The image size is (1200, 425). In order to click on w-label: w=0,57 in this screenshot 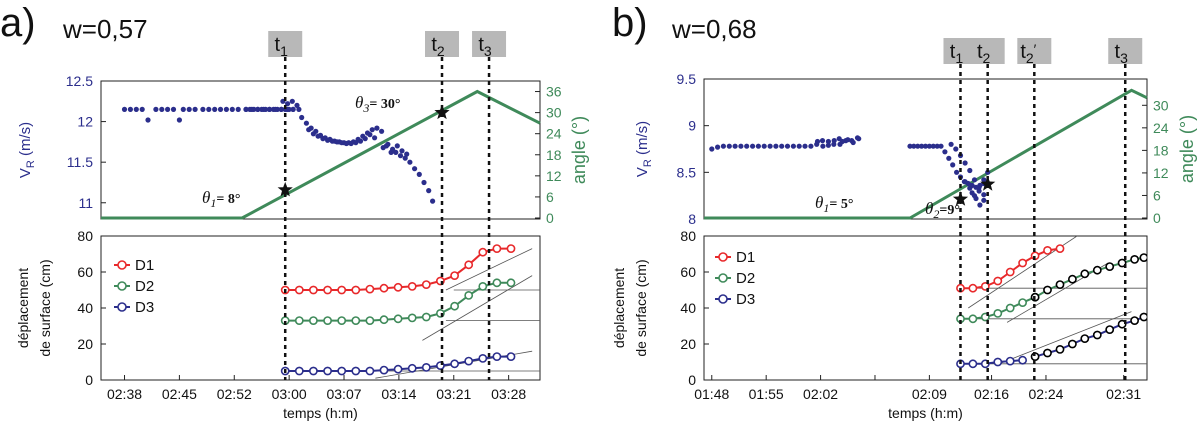, I will do `click(105, 29)`.